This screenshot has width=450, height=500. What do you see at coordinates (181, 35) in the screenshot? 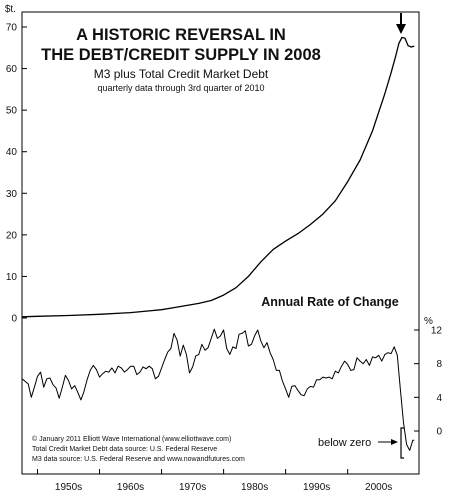
I see `chart-title: A HISTORIC REVERSAL IN` at bounding box center [181, 35].